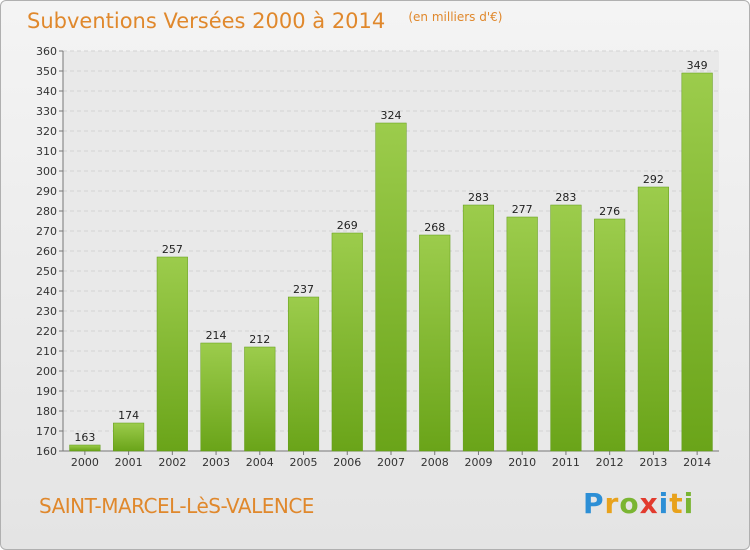  What do you see at coordinates (566, 328) in the screenshot?
I see `bar-2011` at bounding box center [566, 328].